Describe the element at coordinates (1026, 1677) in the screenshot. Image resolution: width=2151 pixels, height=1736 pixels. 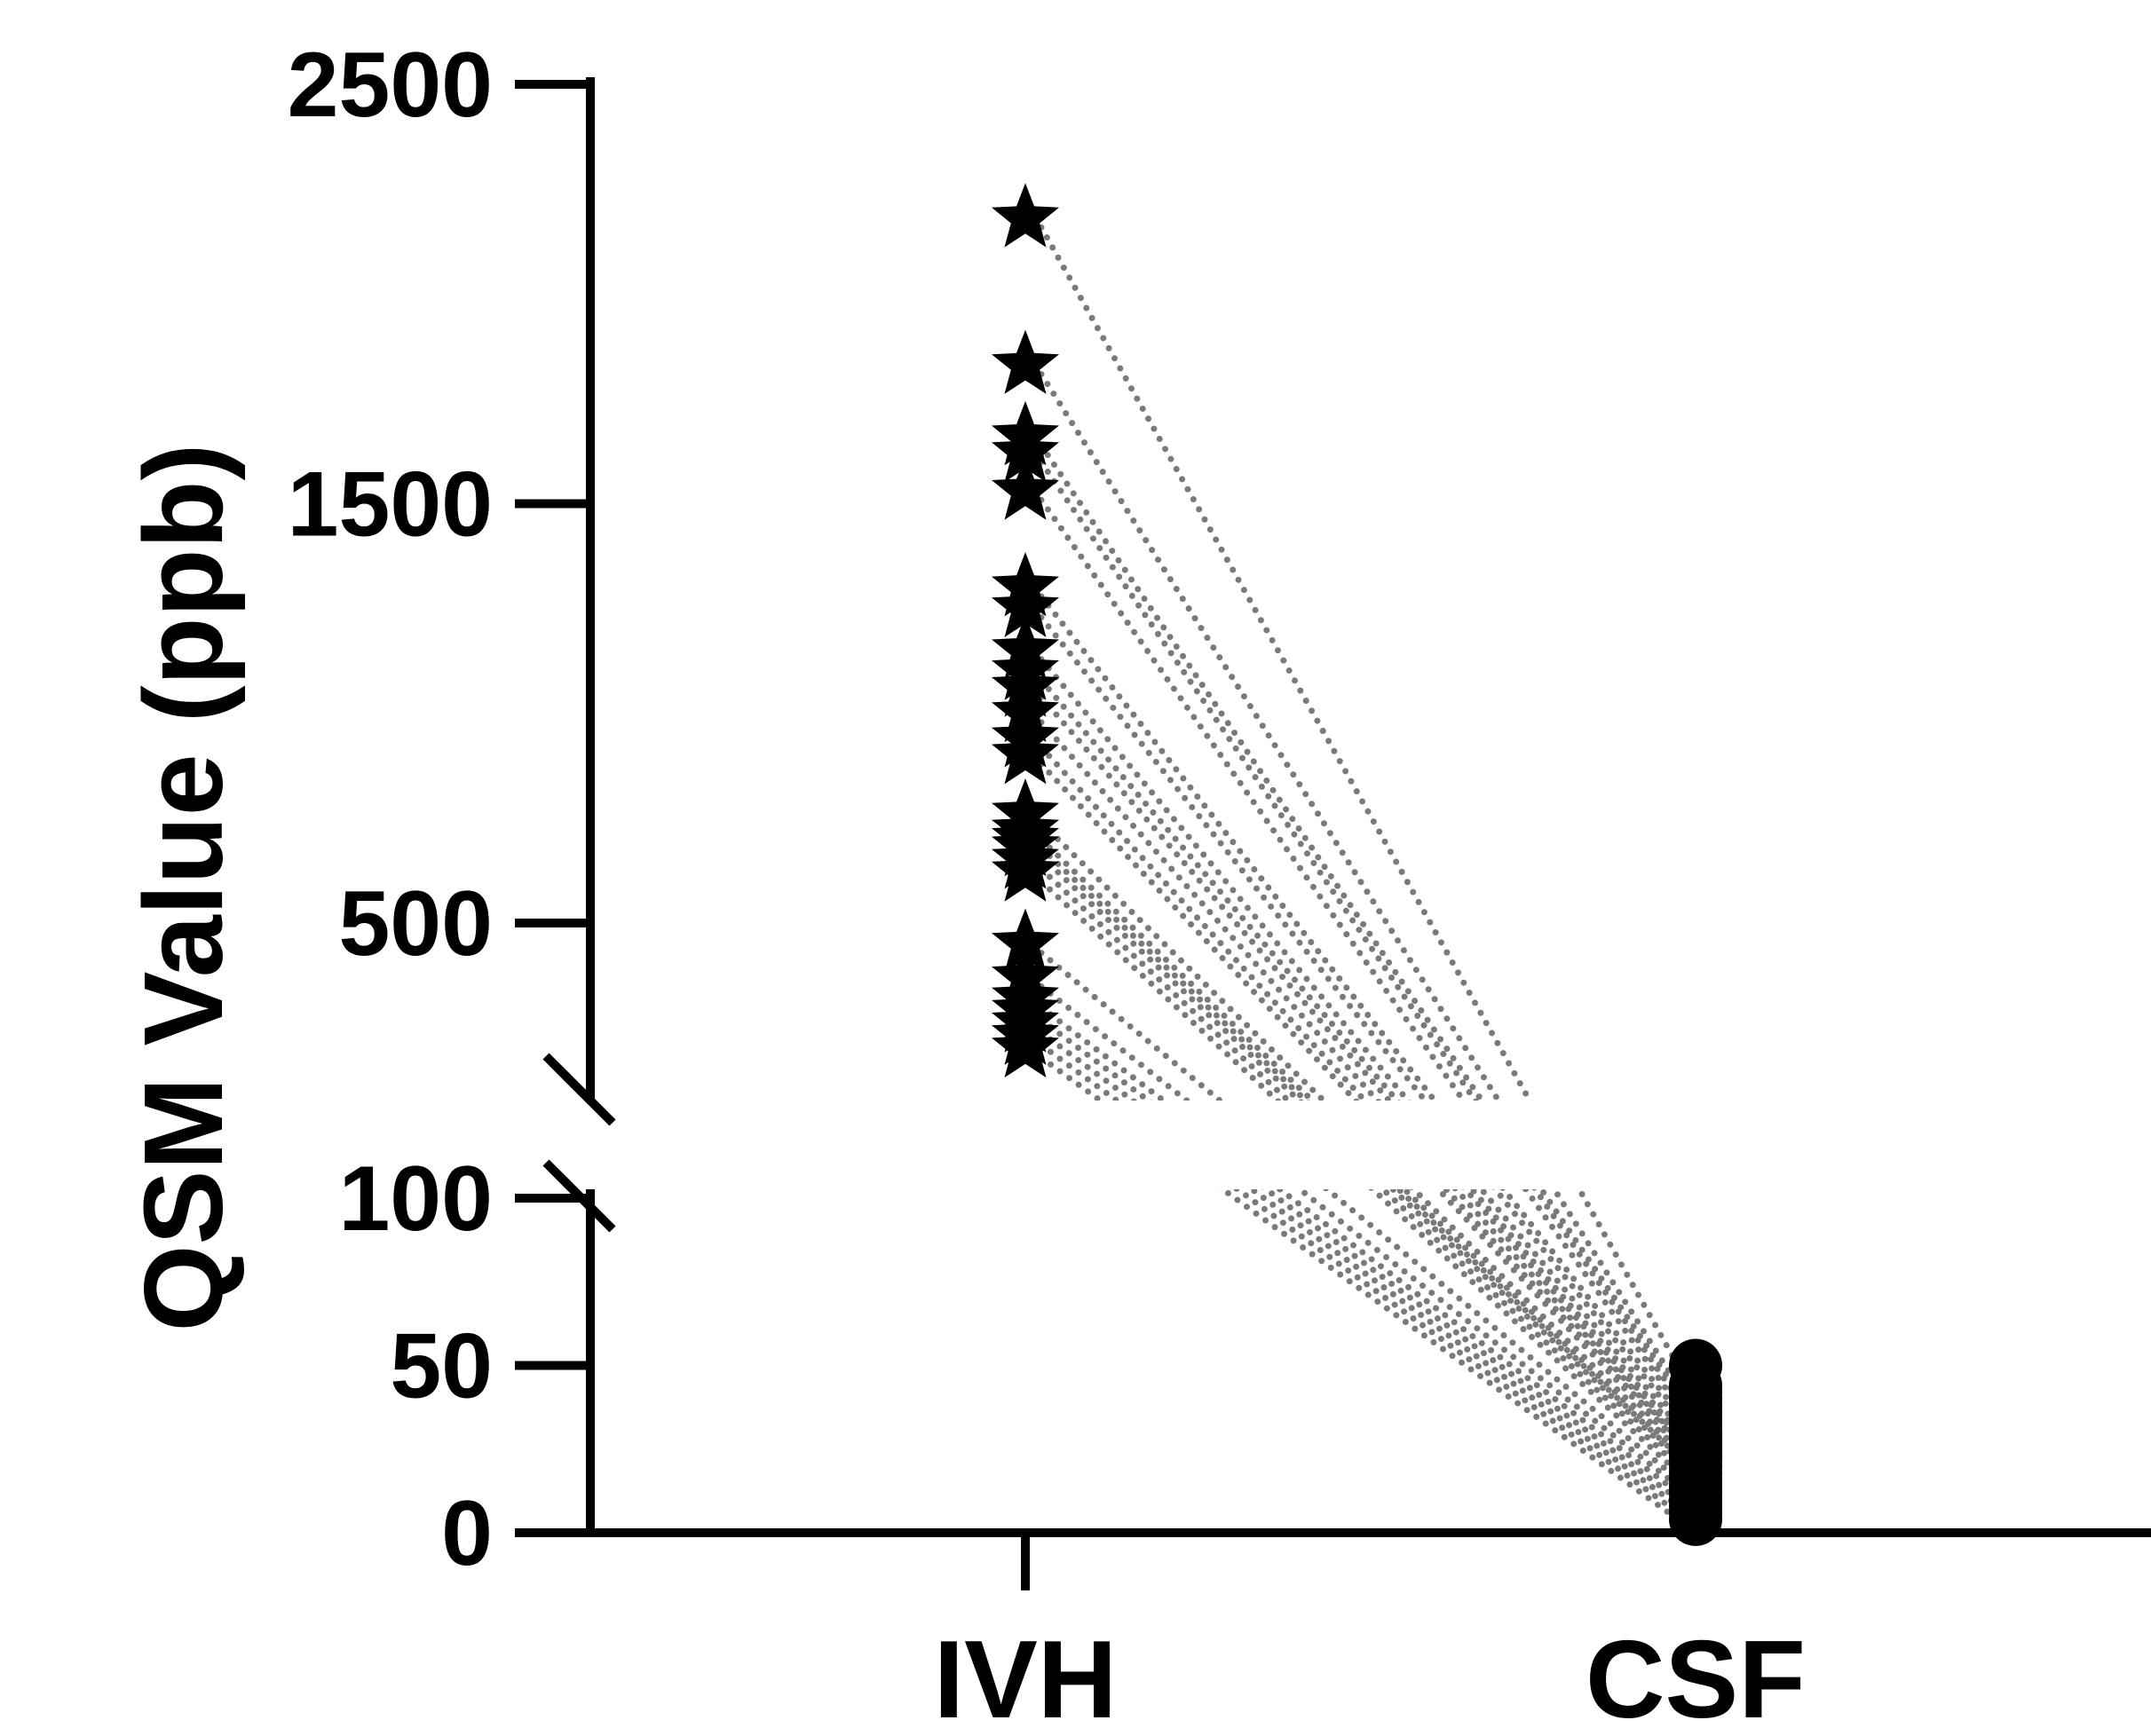
I see `x-category-label-ivh: IVH` at that location.